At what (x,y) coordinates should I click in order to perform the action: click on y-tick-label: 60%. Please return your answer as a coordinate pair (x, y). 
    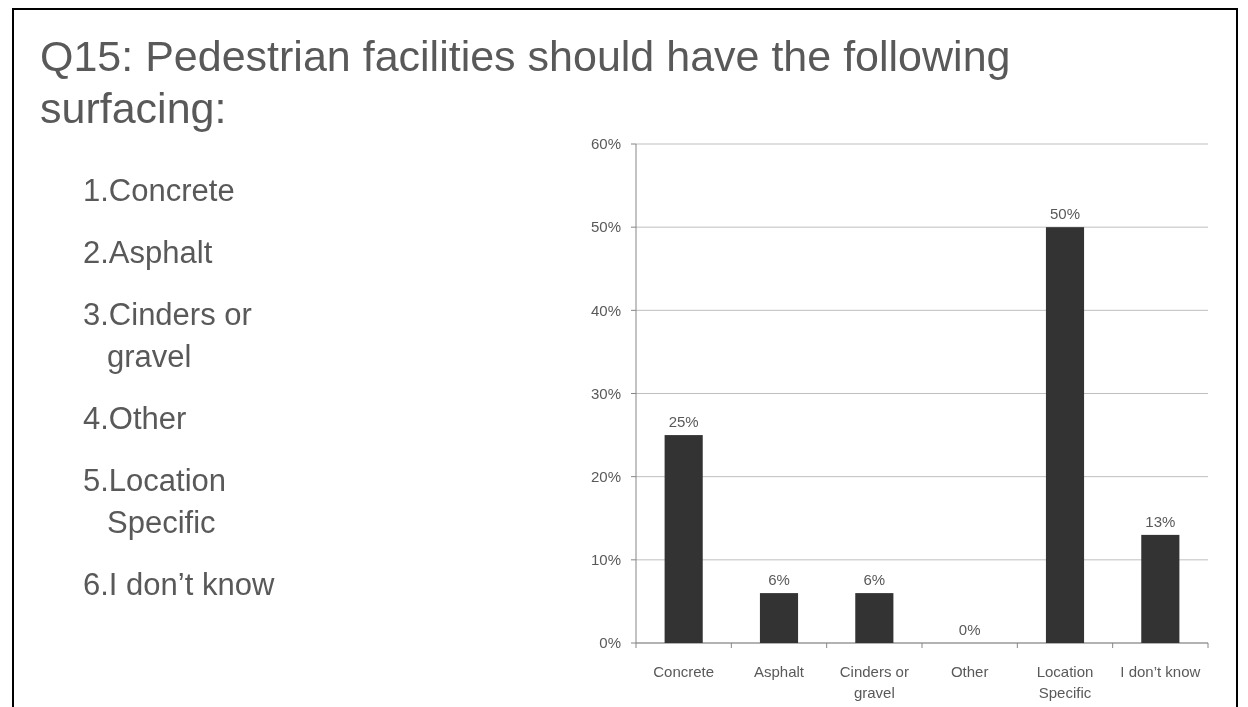
    Looking at the image, I should click on (605, 144).